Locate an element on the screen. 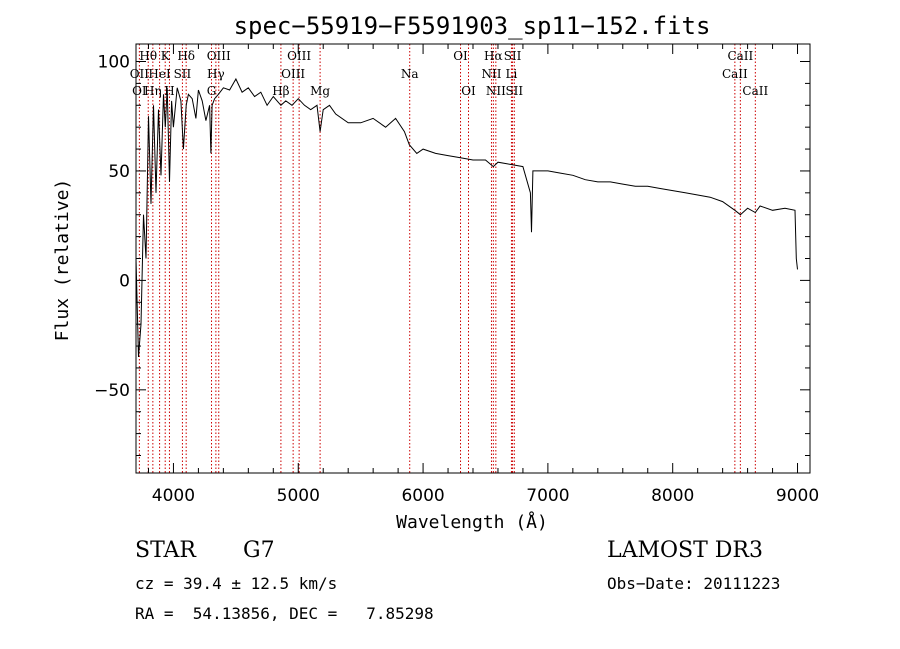  x-axis-label: Wavelength (Å) is located at coordinates (472, 522).